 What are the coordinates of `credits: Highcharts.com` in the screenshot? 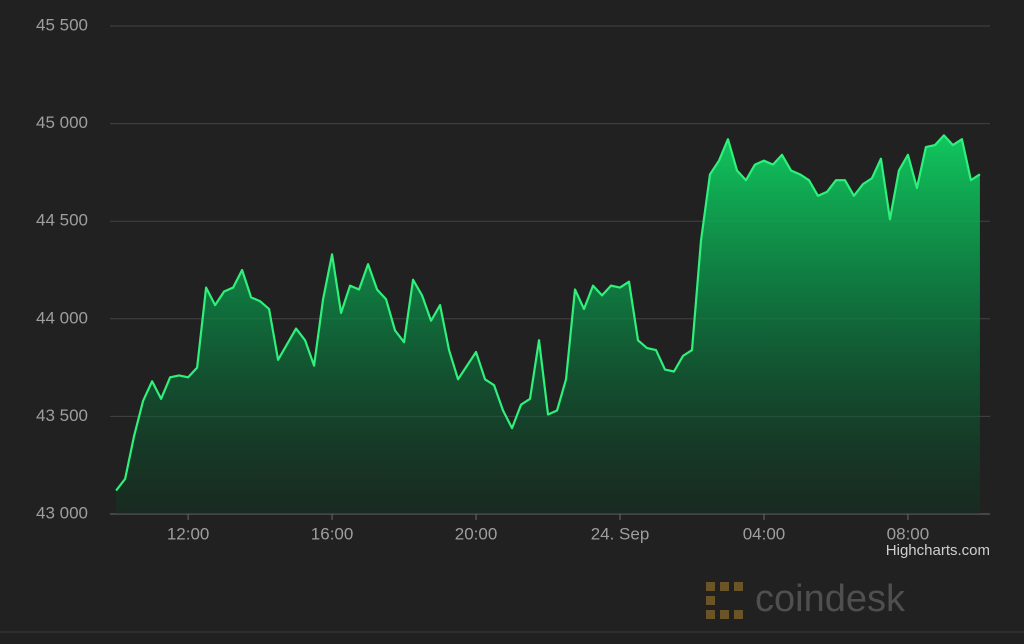 It's located at (938, 550).